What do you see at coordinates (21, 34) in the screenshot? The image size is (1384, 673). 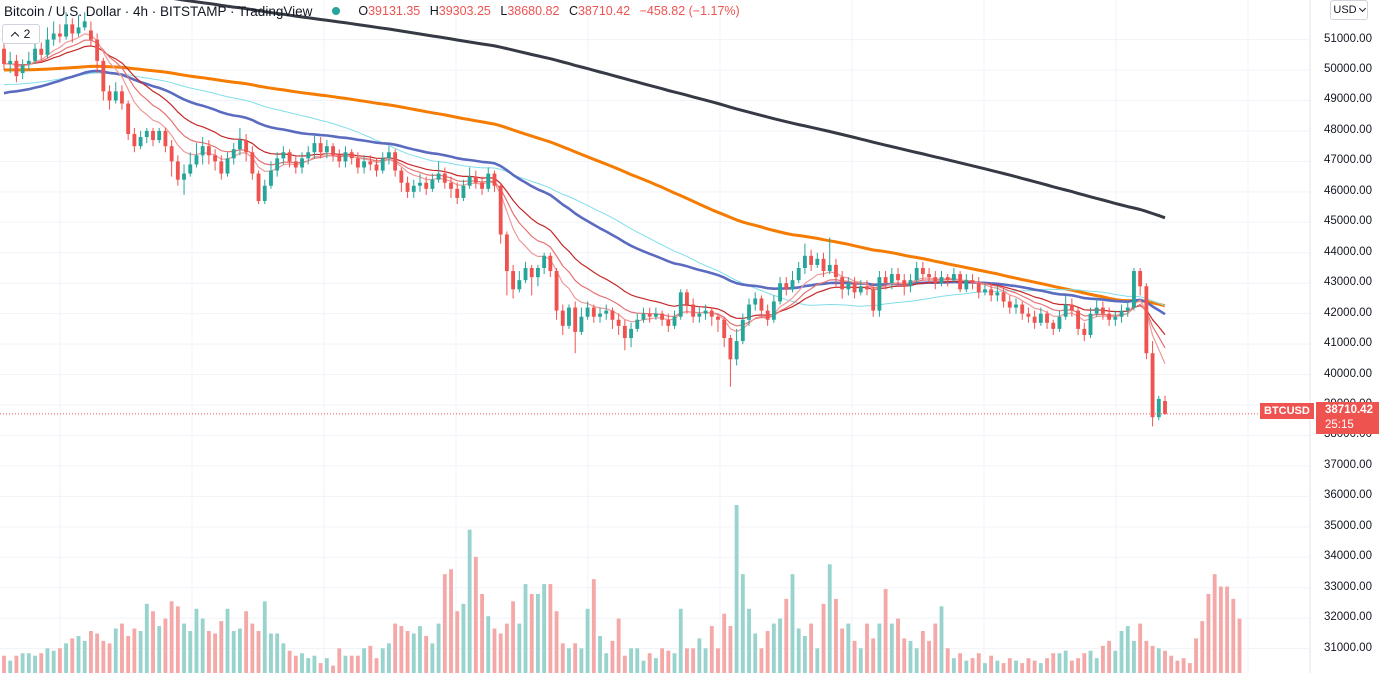 I see `indicators-collapse-button: 2` at bounding box center [21, 34].